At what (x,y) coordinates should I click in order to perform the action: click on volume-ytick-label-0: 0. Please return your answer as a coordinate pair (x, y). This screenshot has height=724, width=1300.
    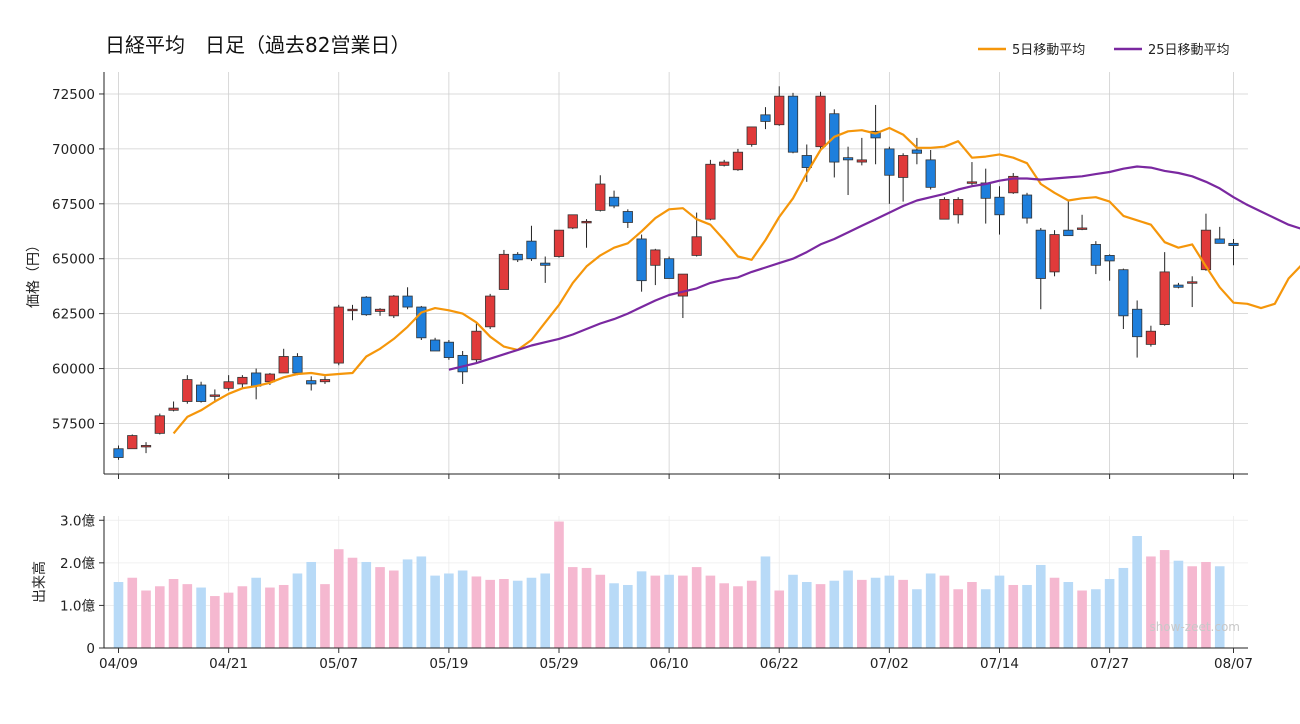
    Looking at the image, I should click on (90, 649).